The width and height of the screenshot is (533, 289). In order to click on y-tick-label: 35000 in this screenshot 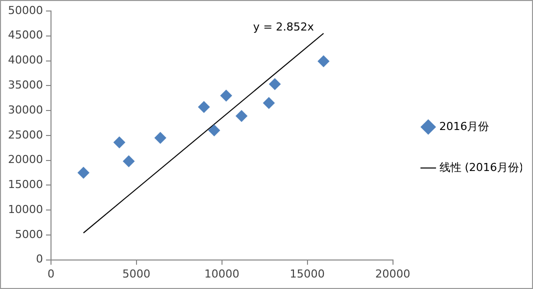, I will do `click(25, 85)`.